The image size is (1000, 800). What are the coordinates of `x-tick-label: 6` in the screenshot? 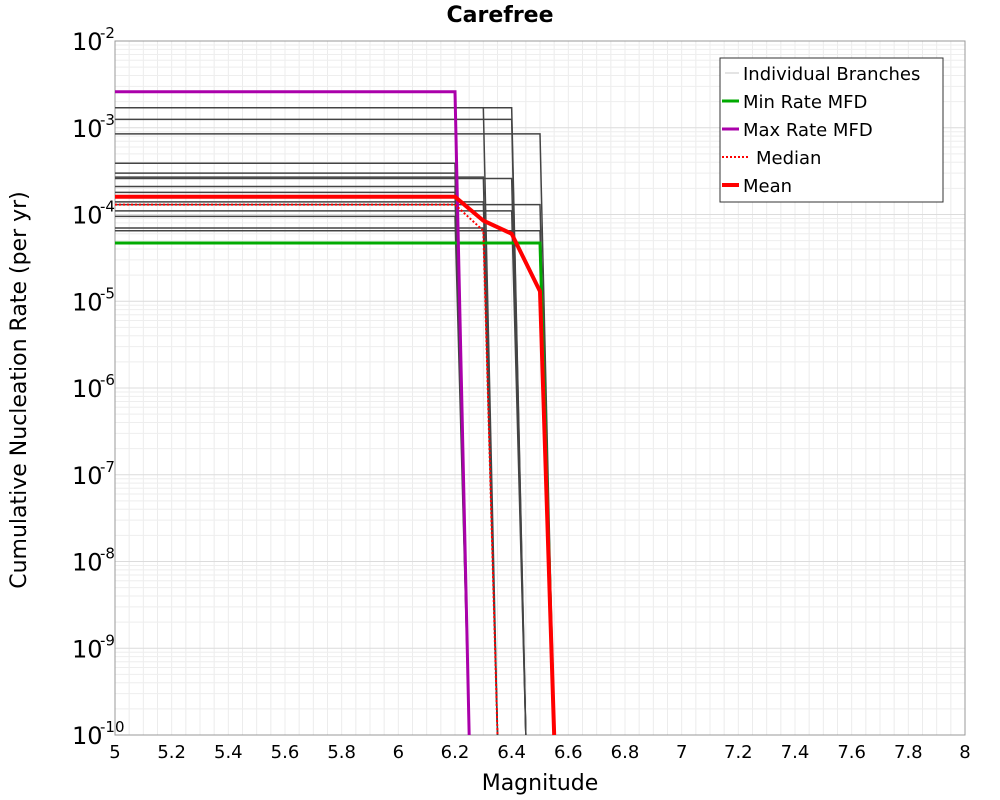 It's located at (398, 752).